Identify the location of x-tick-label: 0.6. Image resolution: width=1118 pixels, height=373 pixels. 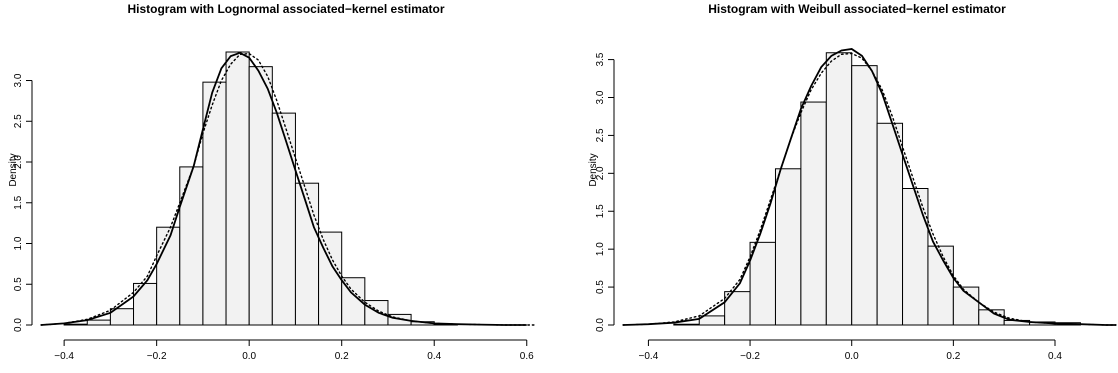
(527, 356).